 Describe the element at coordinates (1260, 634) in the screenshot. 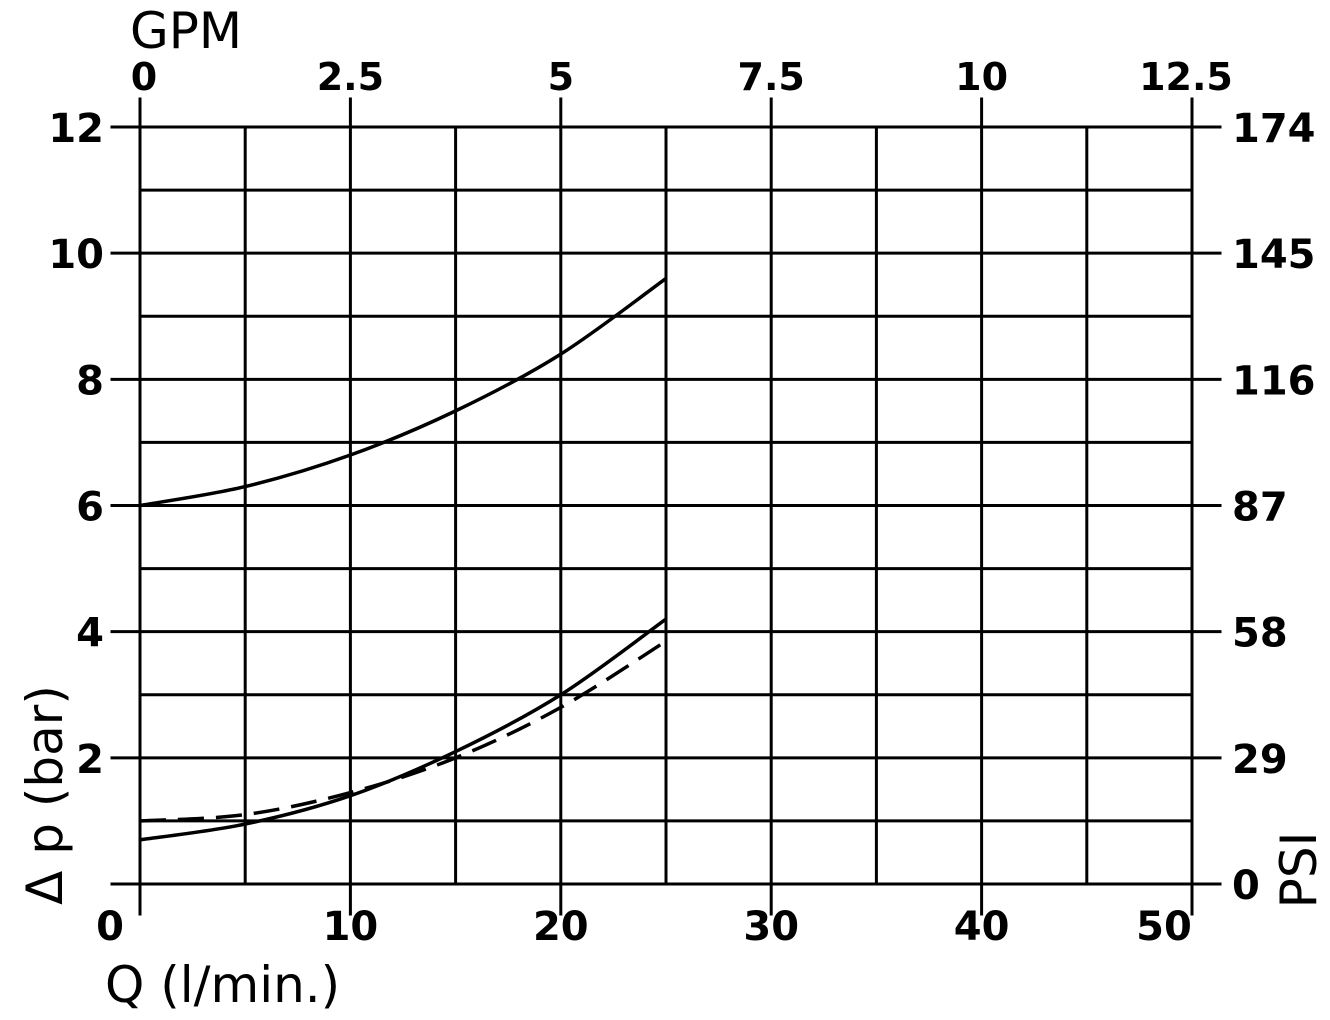

I see `y-right-tick-label: 58` at that location.